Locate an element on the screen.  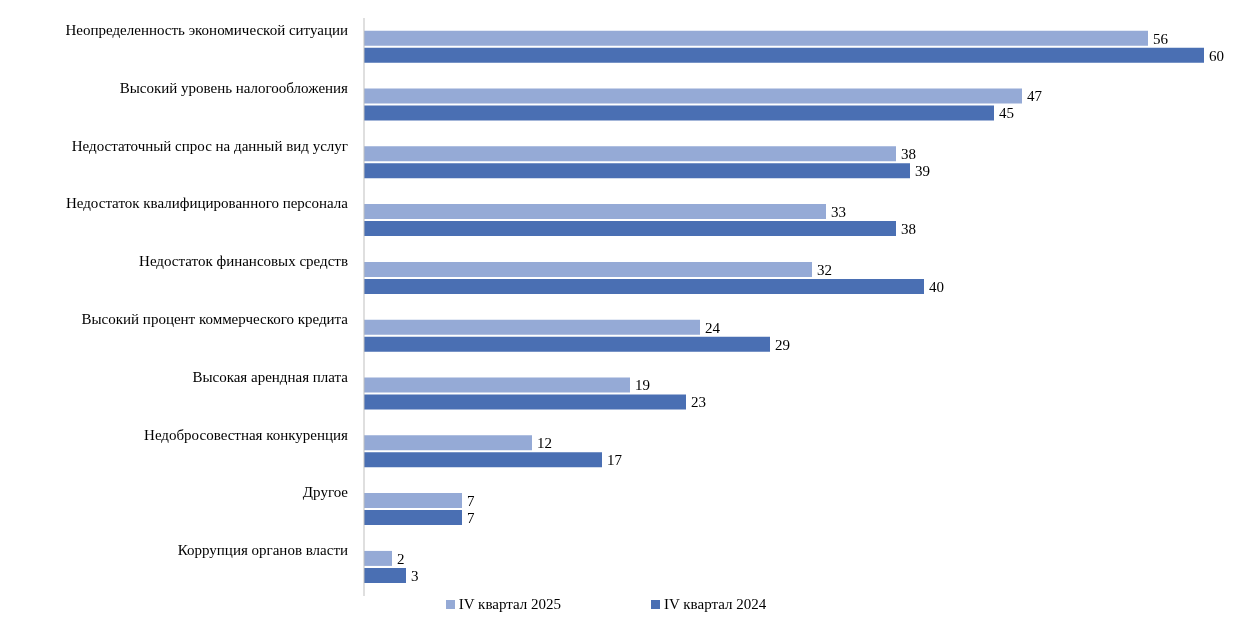
y-tick-label: Недобросовестная конкуренция is located at coordinates (246, 434).